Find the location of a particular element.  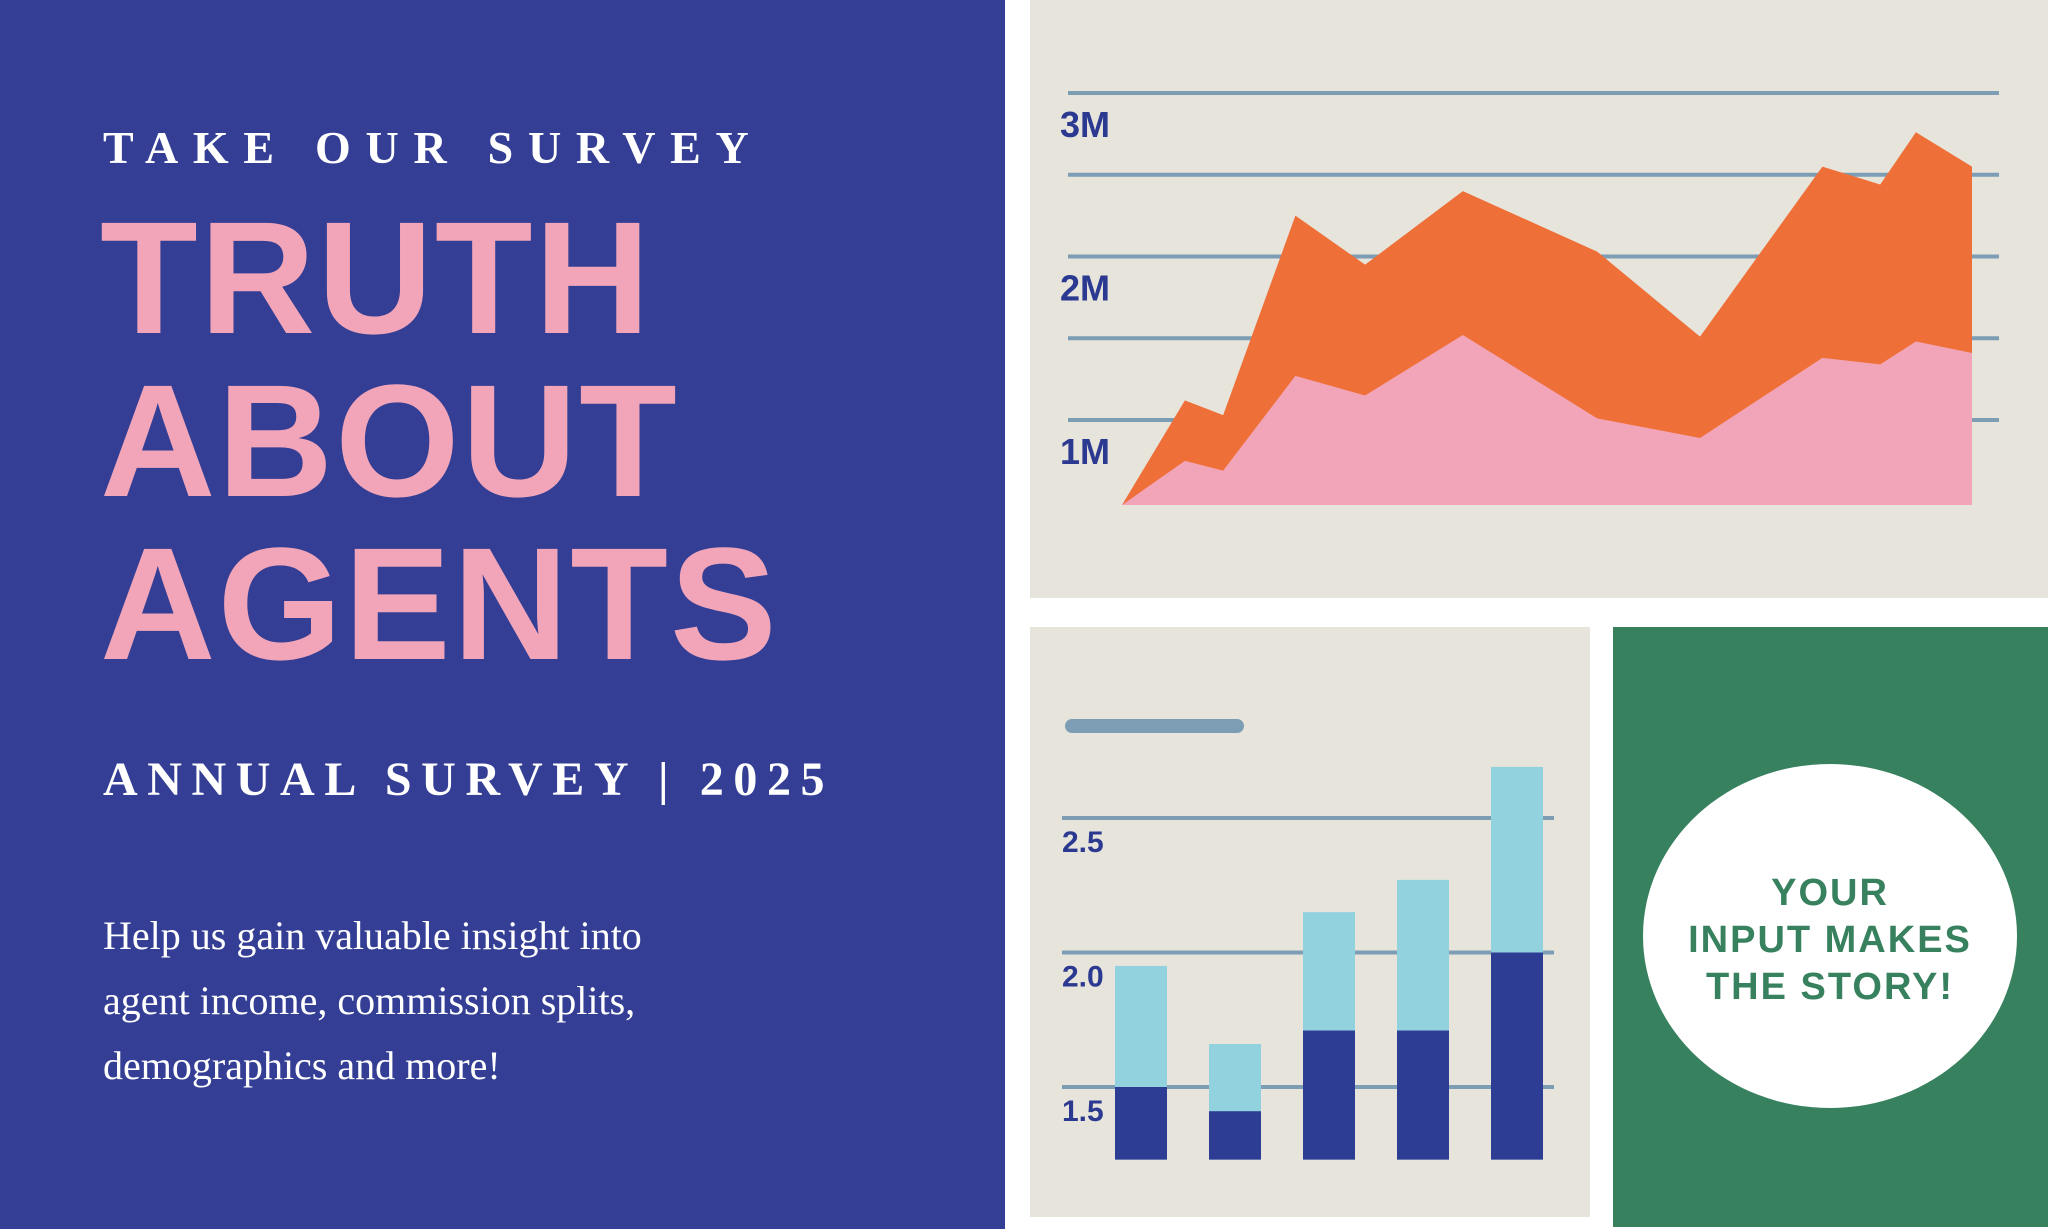

y-axis-label-1M: 1M is located at coordinates (1085, 451).